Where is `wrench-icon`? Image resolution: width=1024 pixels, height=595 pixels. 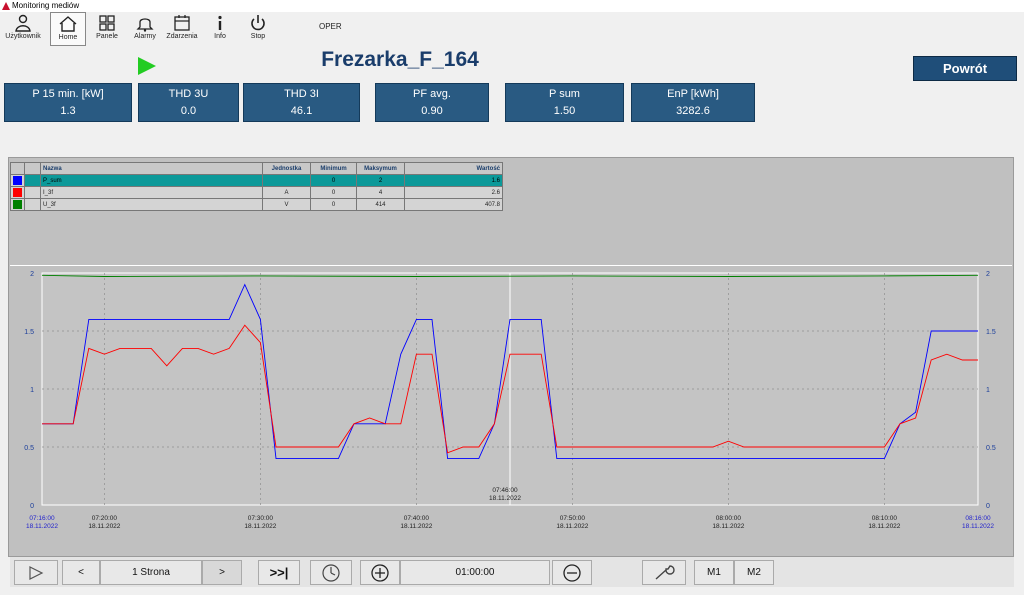
wrench-icon is located at coordinates (665, 572).